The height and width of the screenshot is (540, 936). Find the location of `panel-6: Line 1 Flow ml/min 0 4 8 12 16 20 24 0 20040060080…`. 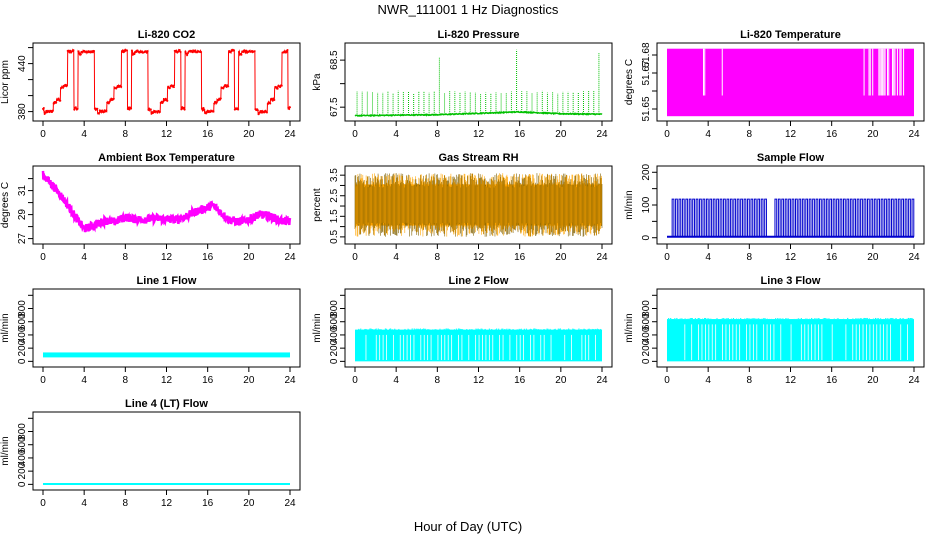

panel-6: Line 1 Flow ml/min 0 4 8 12 16 20 24 0 20040060080… is located at coordinates (150, 330).